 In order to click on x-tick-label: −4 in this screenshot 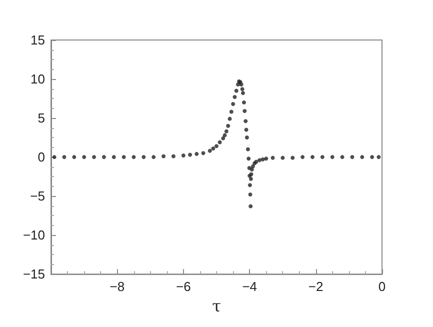, I will do `click(250, 286)`.